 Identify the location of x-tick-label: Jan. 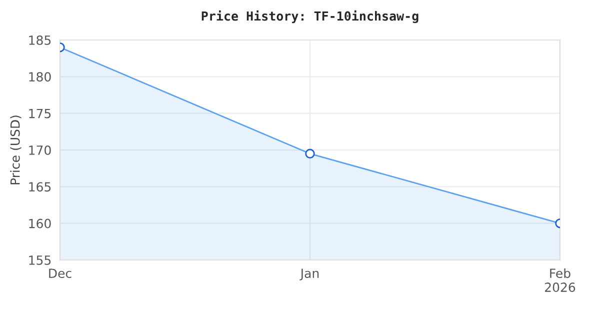
(309, 274).